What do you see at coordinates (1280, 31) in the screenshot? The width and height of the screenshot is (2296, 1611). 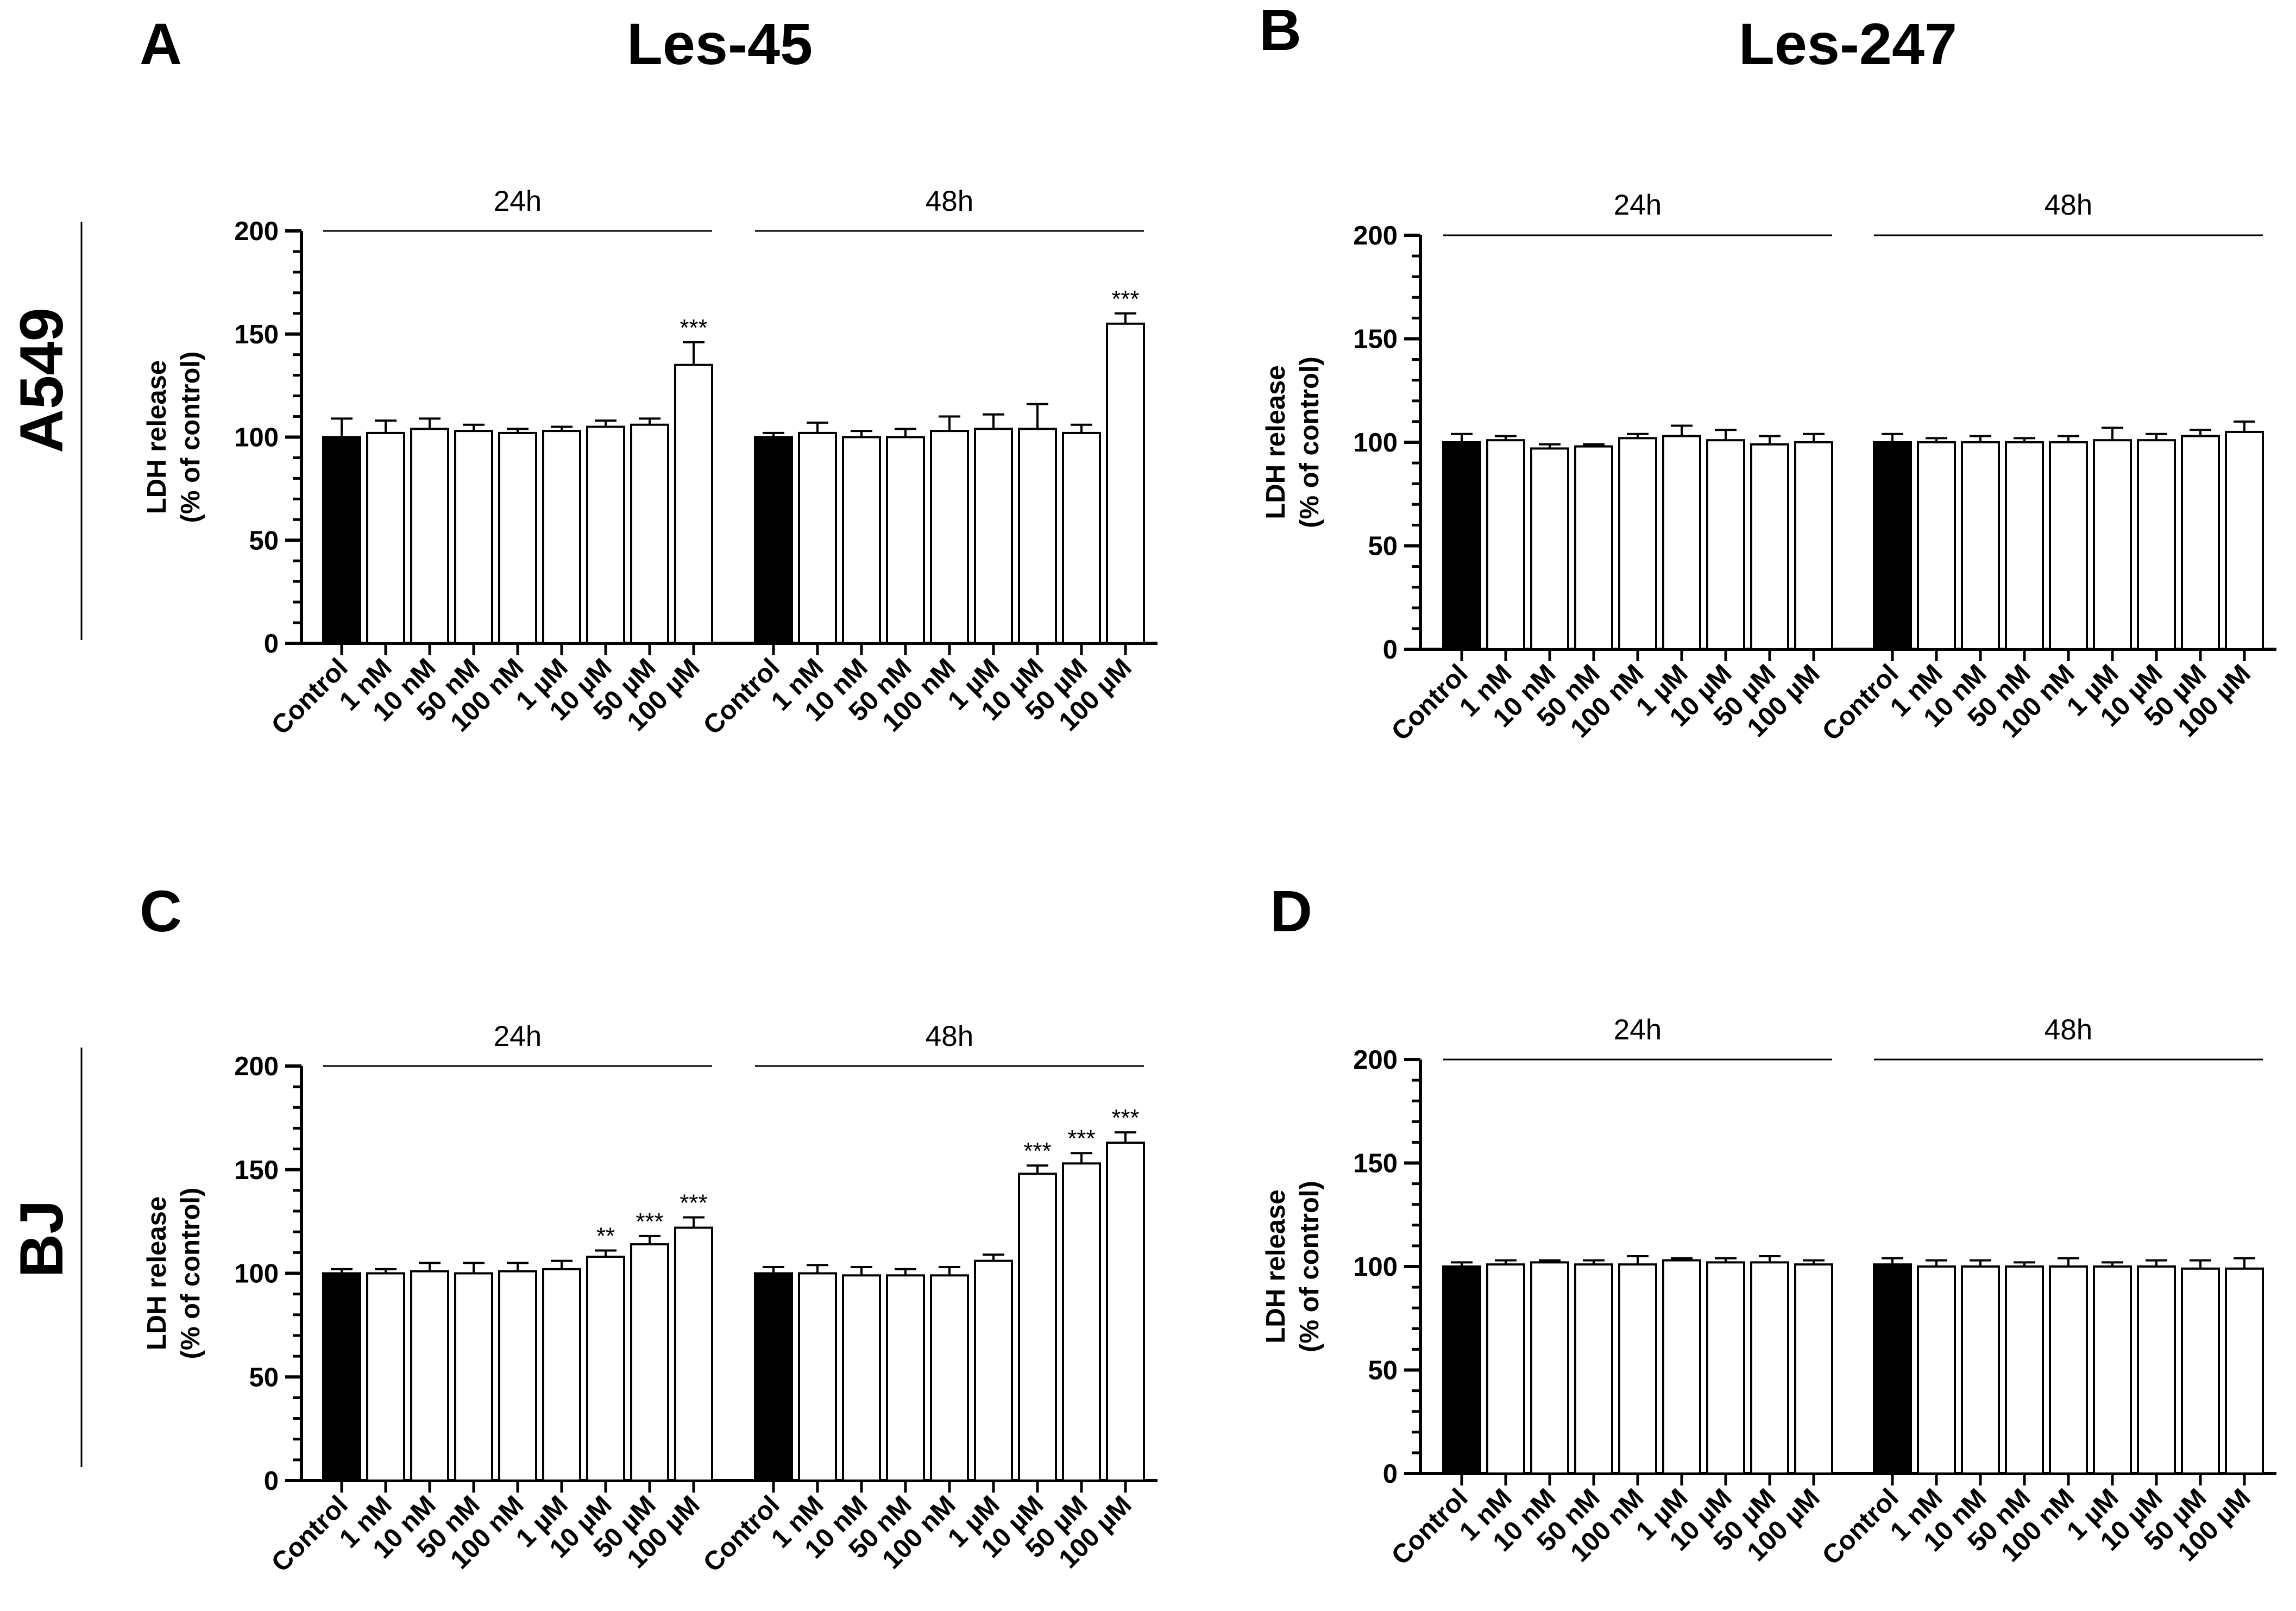 I see `panel-letter-b: B` at bounding box center [1280, 31].